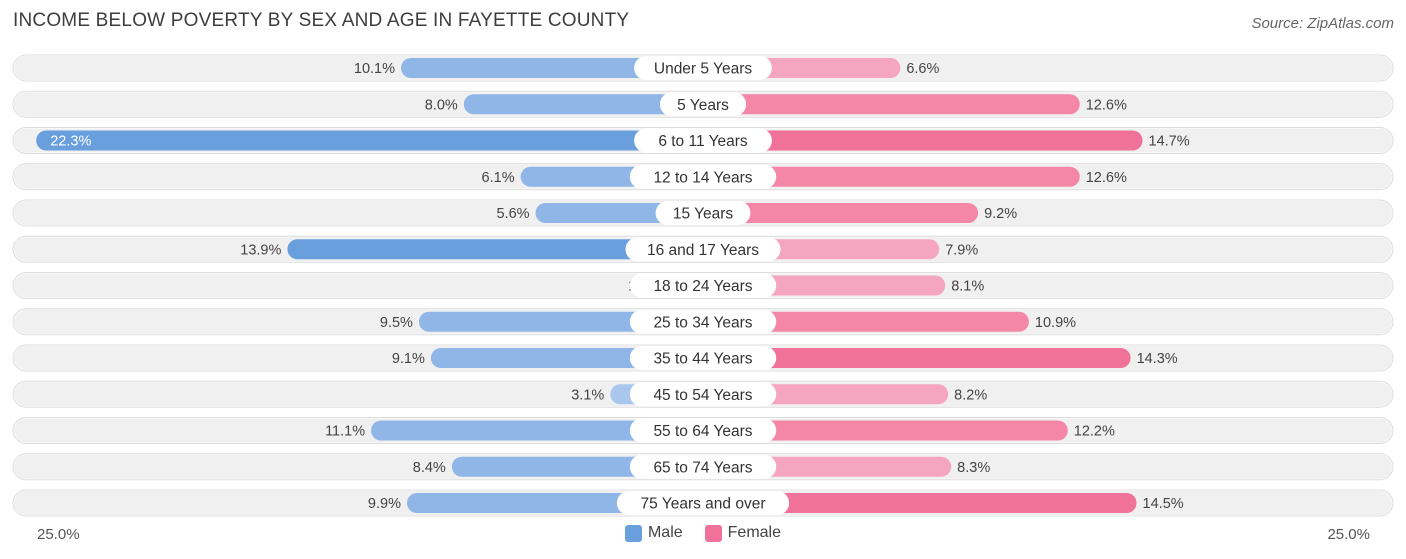 The width and height of the screenshot is (1406, 559). I want to click on male-value-label: 8.0%, so click(441, 105).